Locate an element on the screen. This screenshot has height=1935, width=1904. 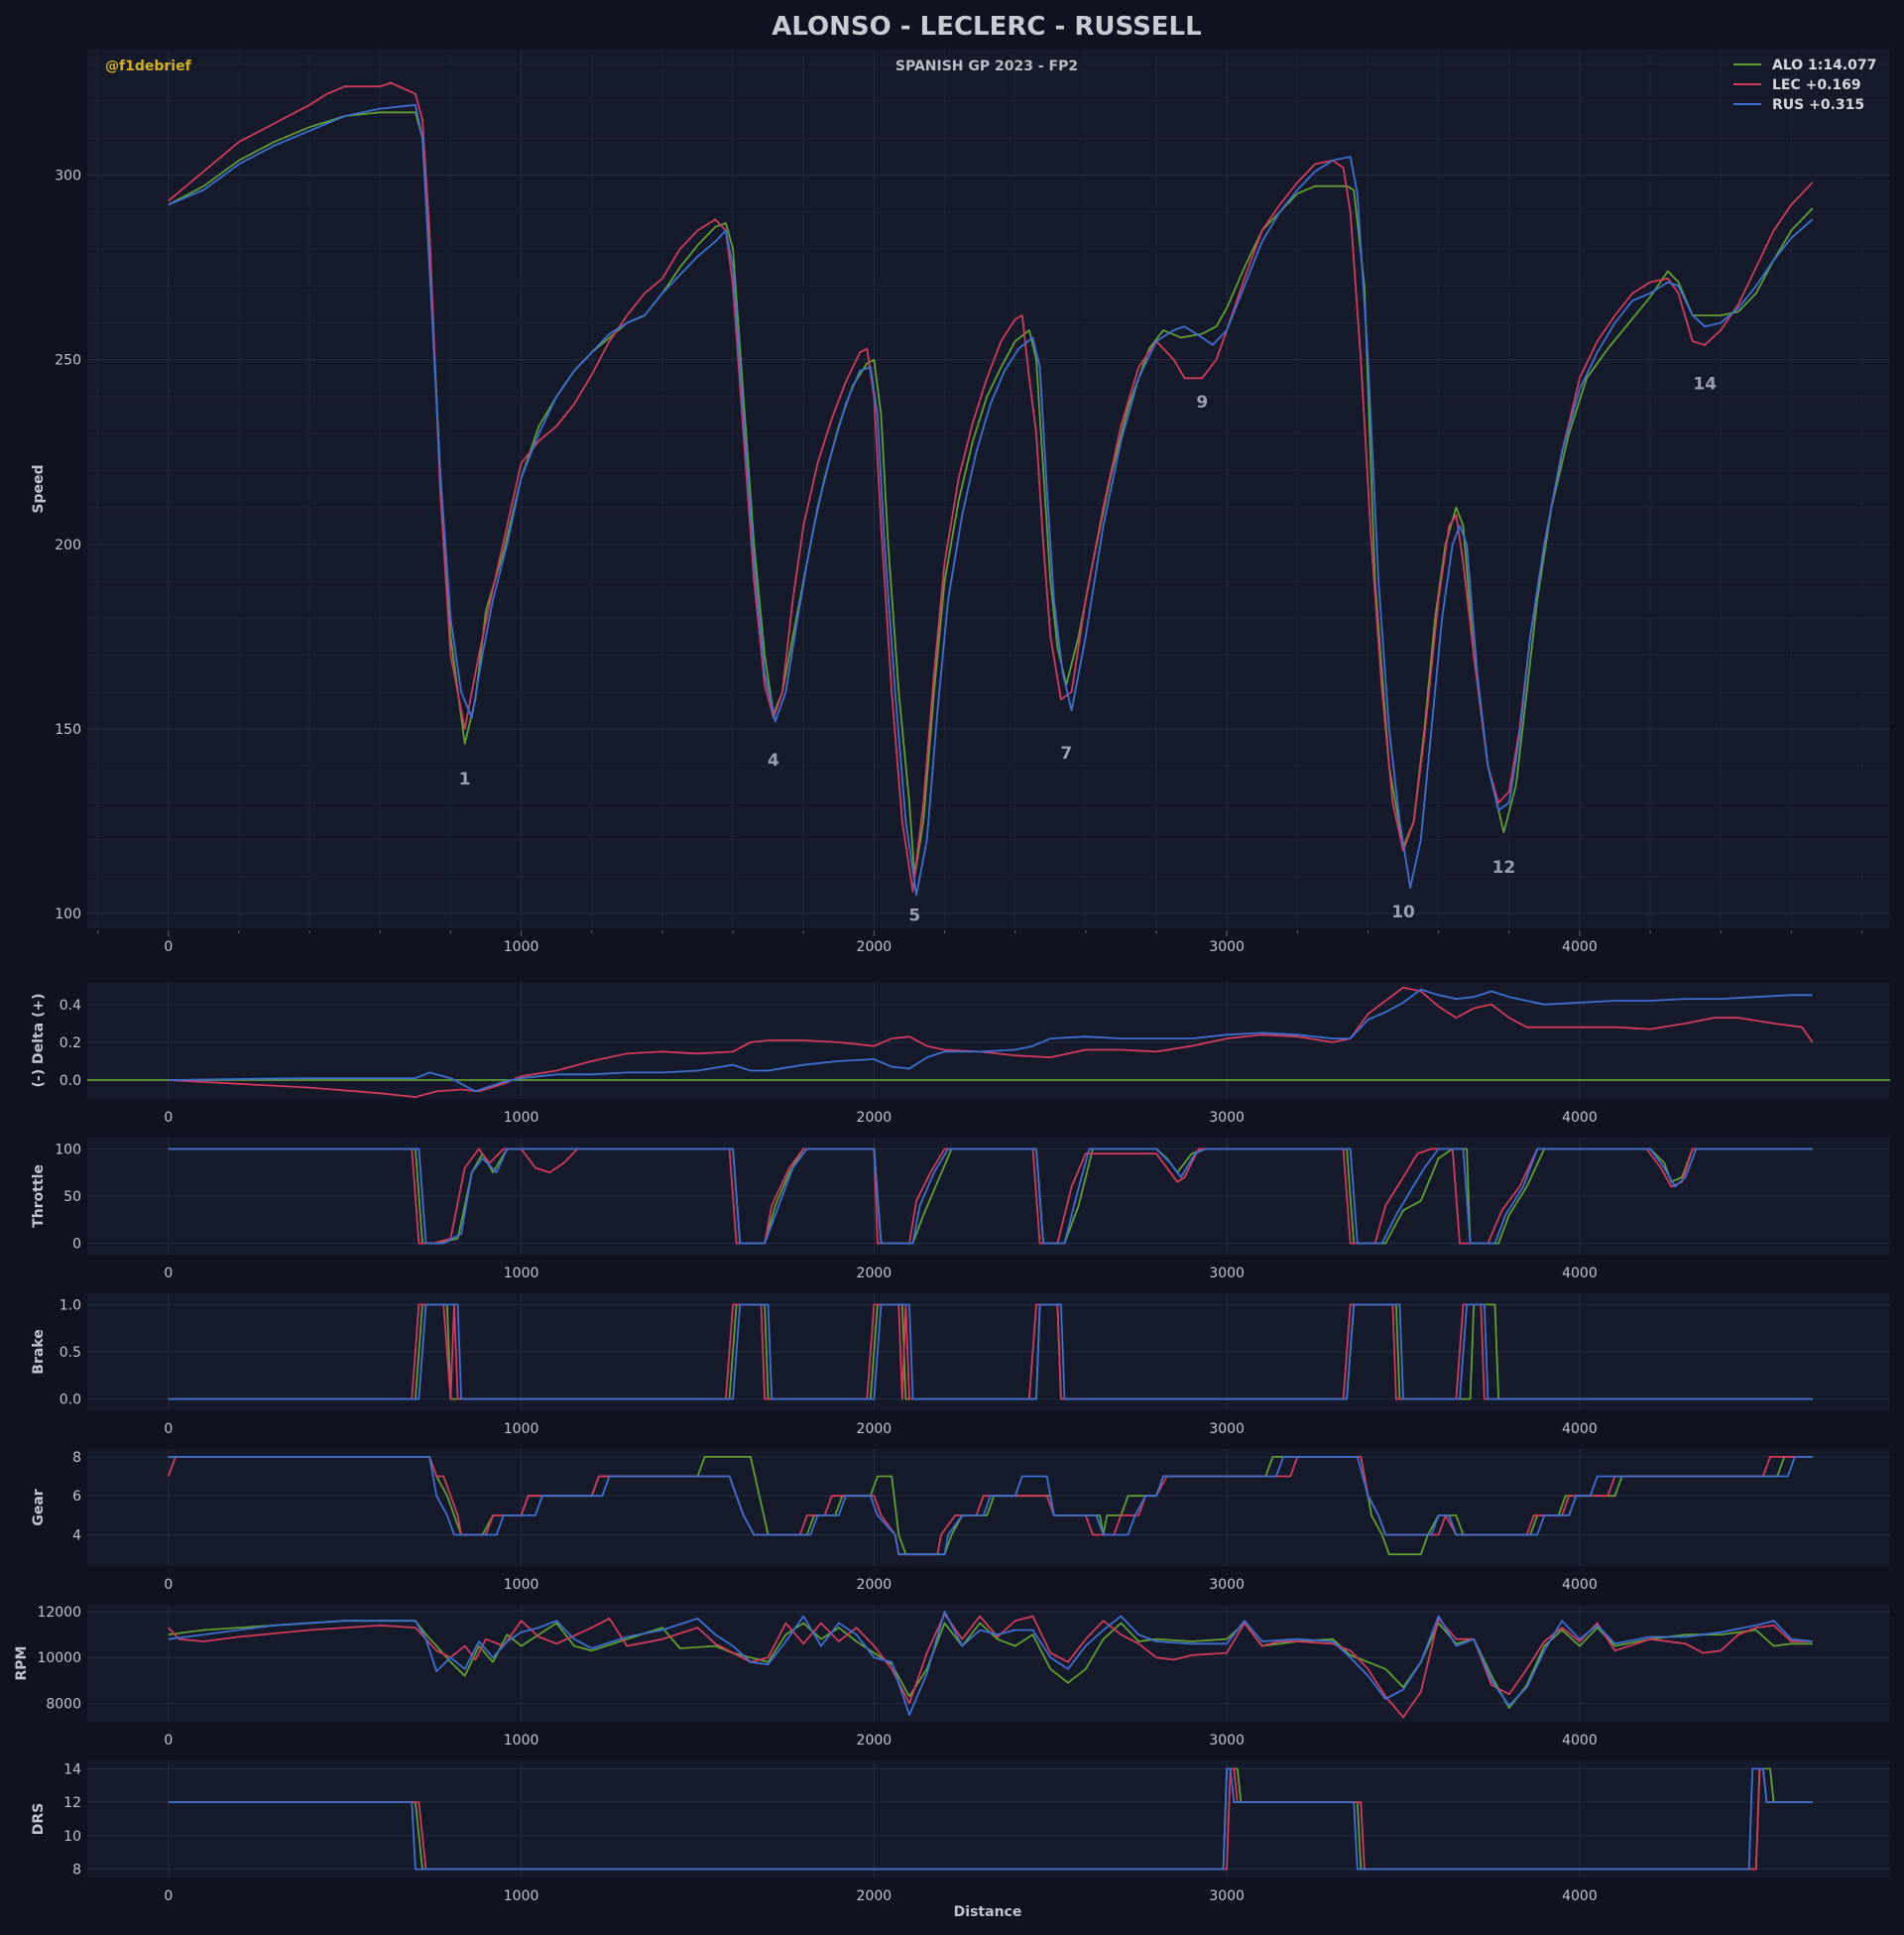
corner-label: 1 is located at coordinates (465, 780).